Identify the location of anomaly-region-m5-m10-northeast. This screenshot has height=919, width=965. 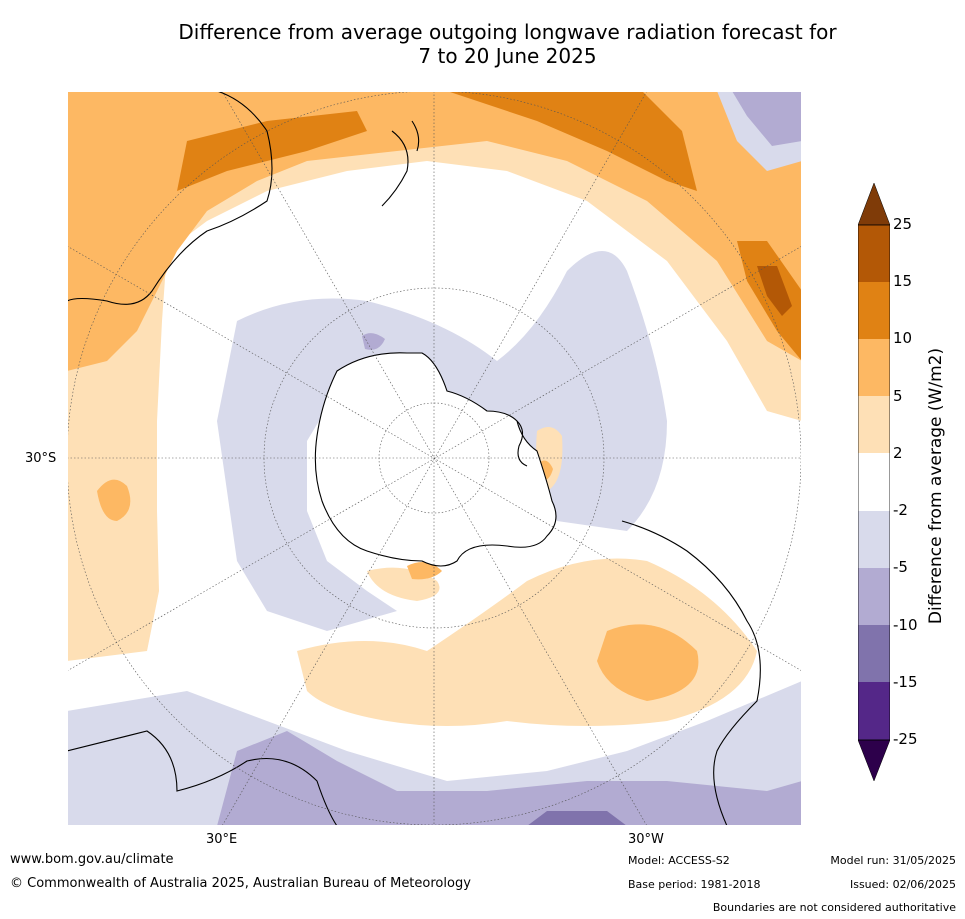
(767, 118).